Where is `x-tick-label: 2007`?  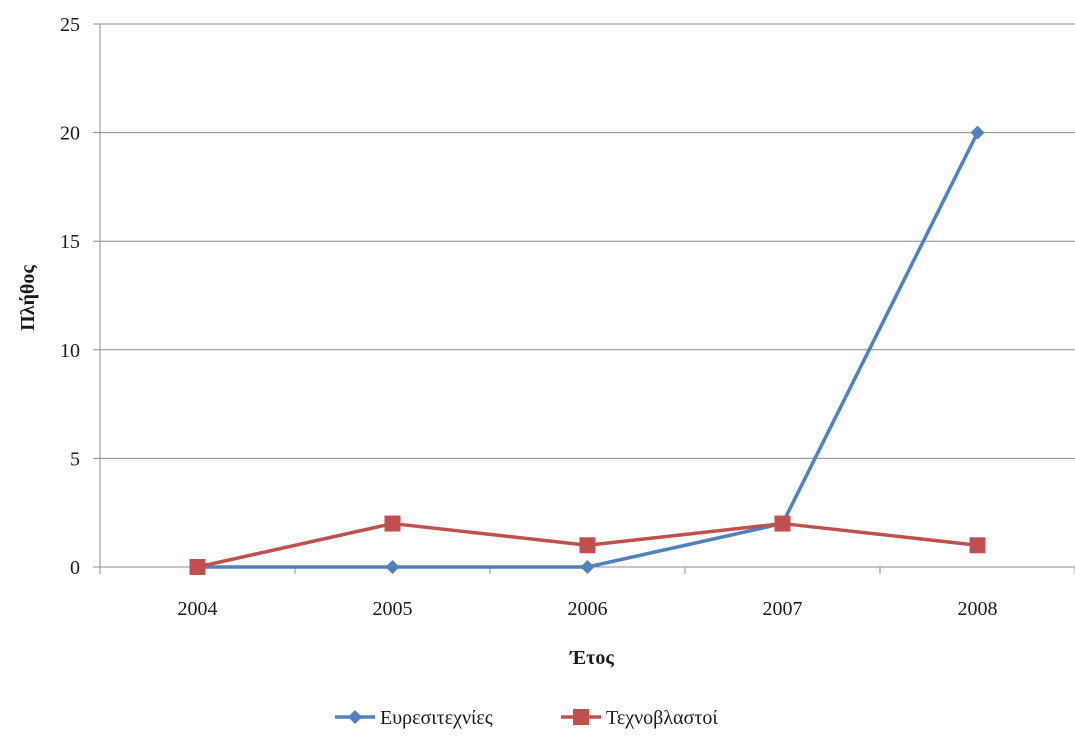
x-tick-label: 2007 is located at coordinates (783, 609).